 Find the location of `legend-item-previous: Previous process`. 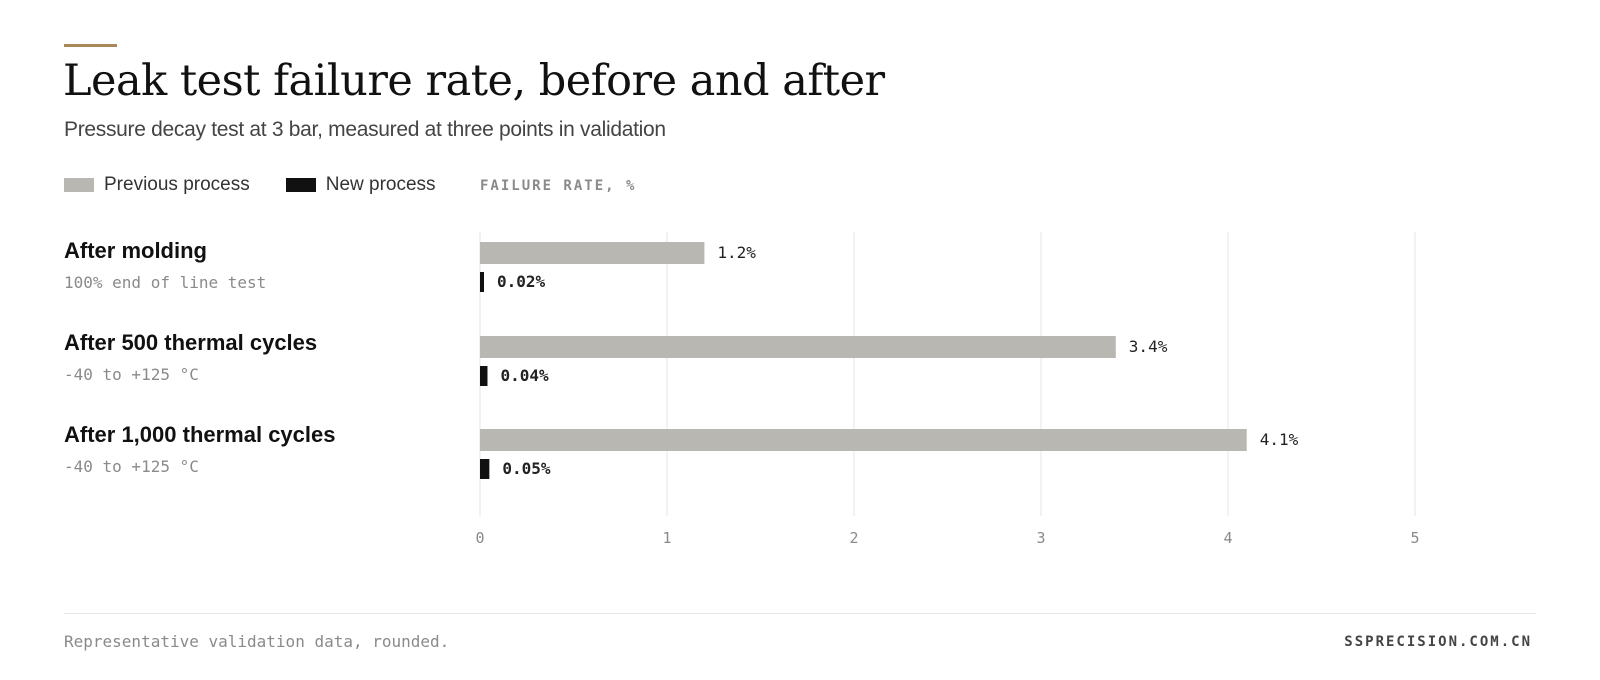

legend-item-previous: Previous process is located at coordinates (157, 185).